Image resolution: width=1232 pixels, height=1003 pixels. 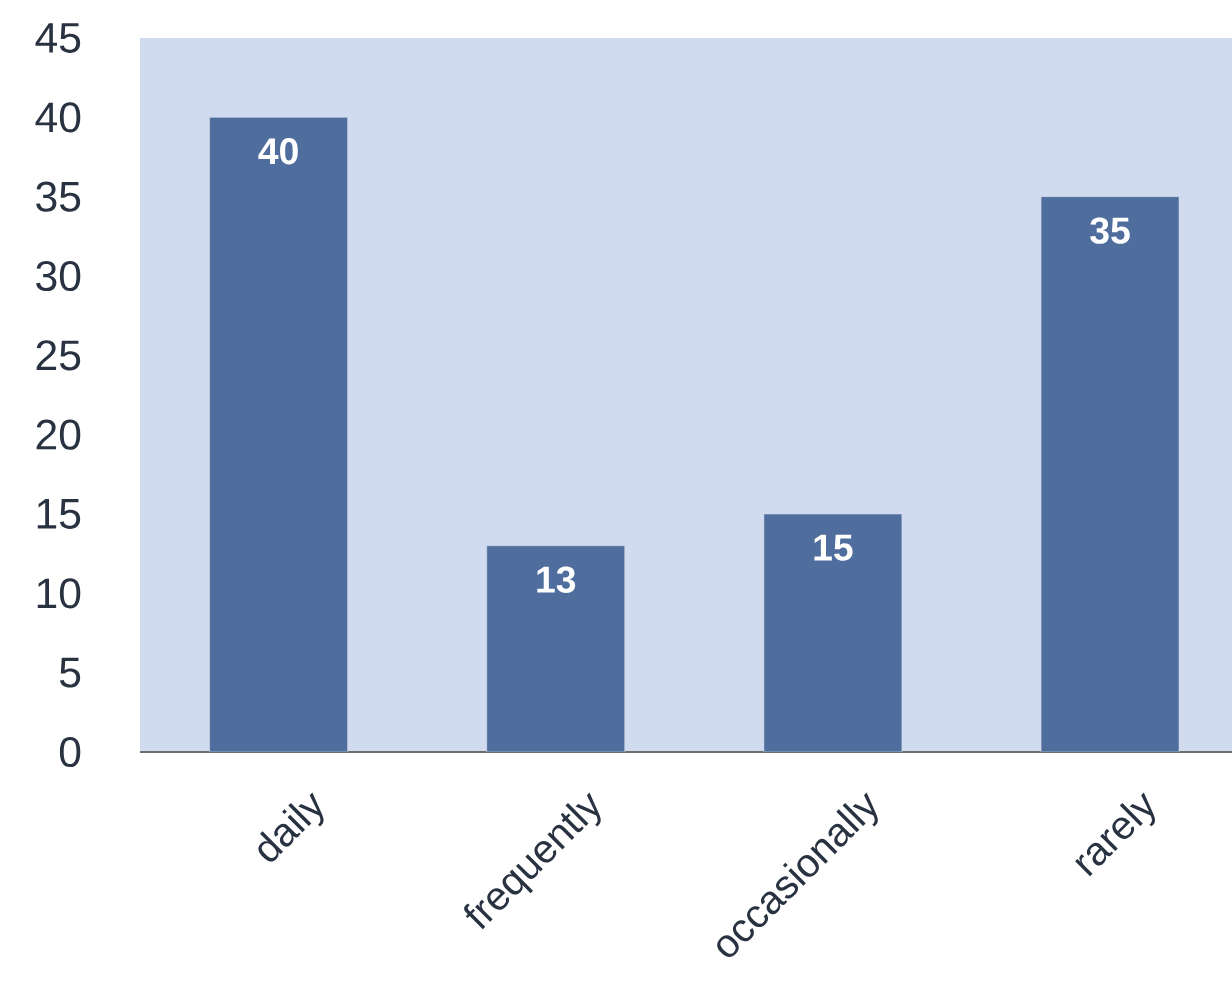 What do you see at coordinates (58, 196) in the screenshot?
I see `y-tick-label: 35` at bounding box center [58, 196].